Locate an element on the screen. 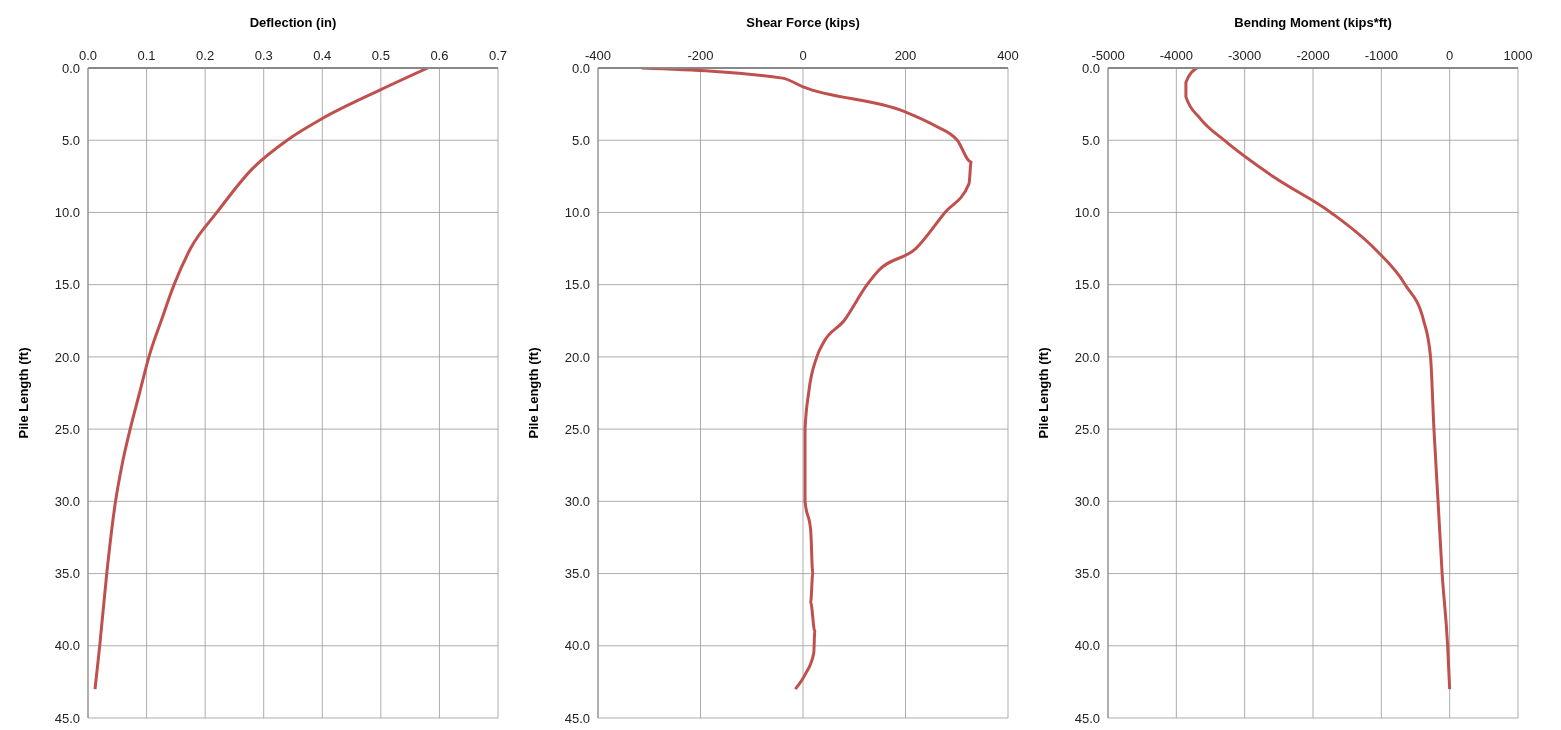 This screenshot has height=730, width=1561. x-tick-label: 0.1 is located at coordinates (146, 55).